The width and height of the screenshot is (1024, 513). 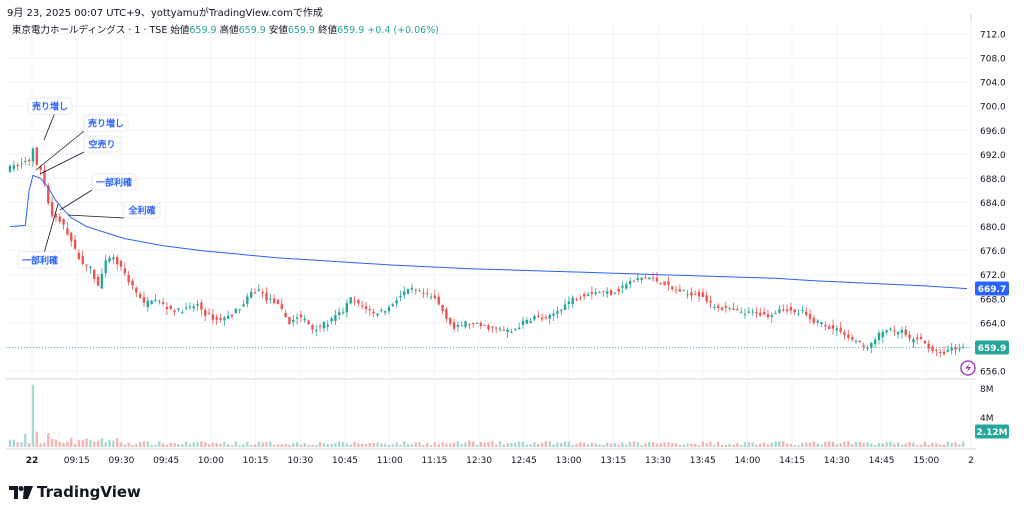 I want to click on vwap-price-tag: 669.7, so click(x=992, y=290).